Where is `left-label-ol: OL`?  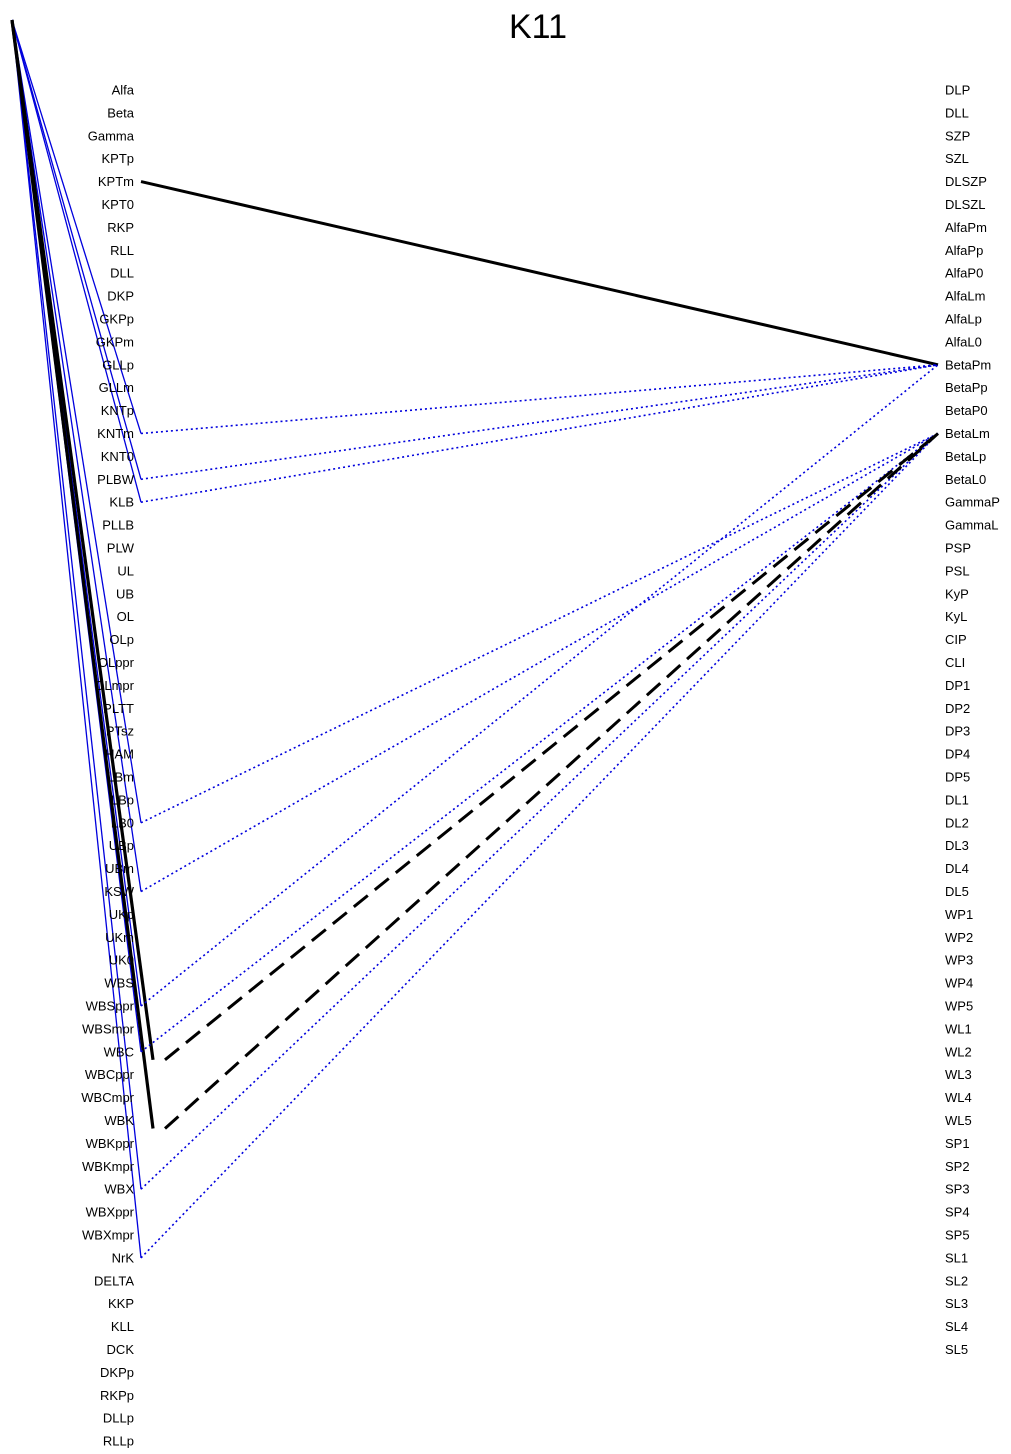
left-label-ol: OL is located at coordinates (125, 616).